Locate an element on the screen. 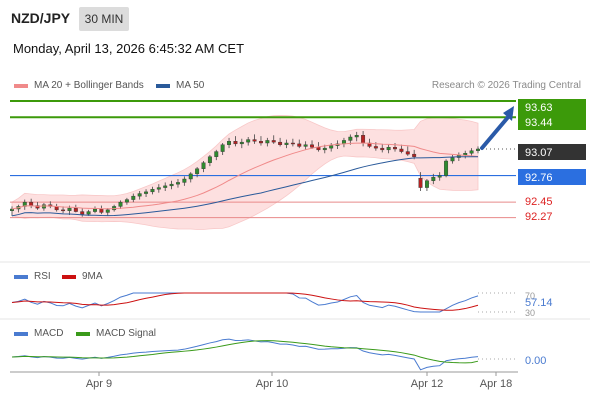 This screenshot has width=590, height=400. level-tag-92-76: 92.76 is located at coordinates (552, 177).